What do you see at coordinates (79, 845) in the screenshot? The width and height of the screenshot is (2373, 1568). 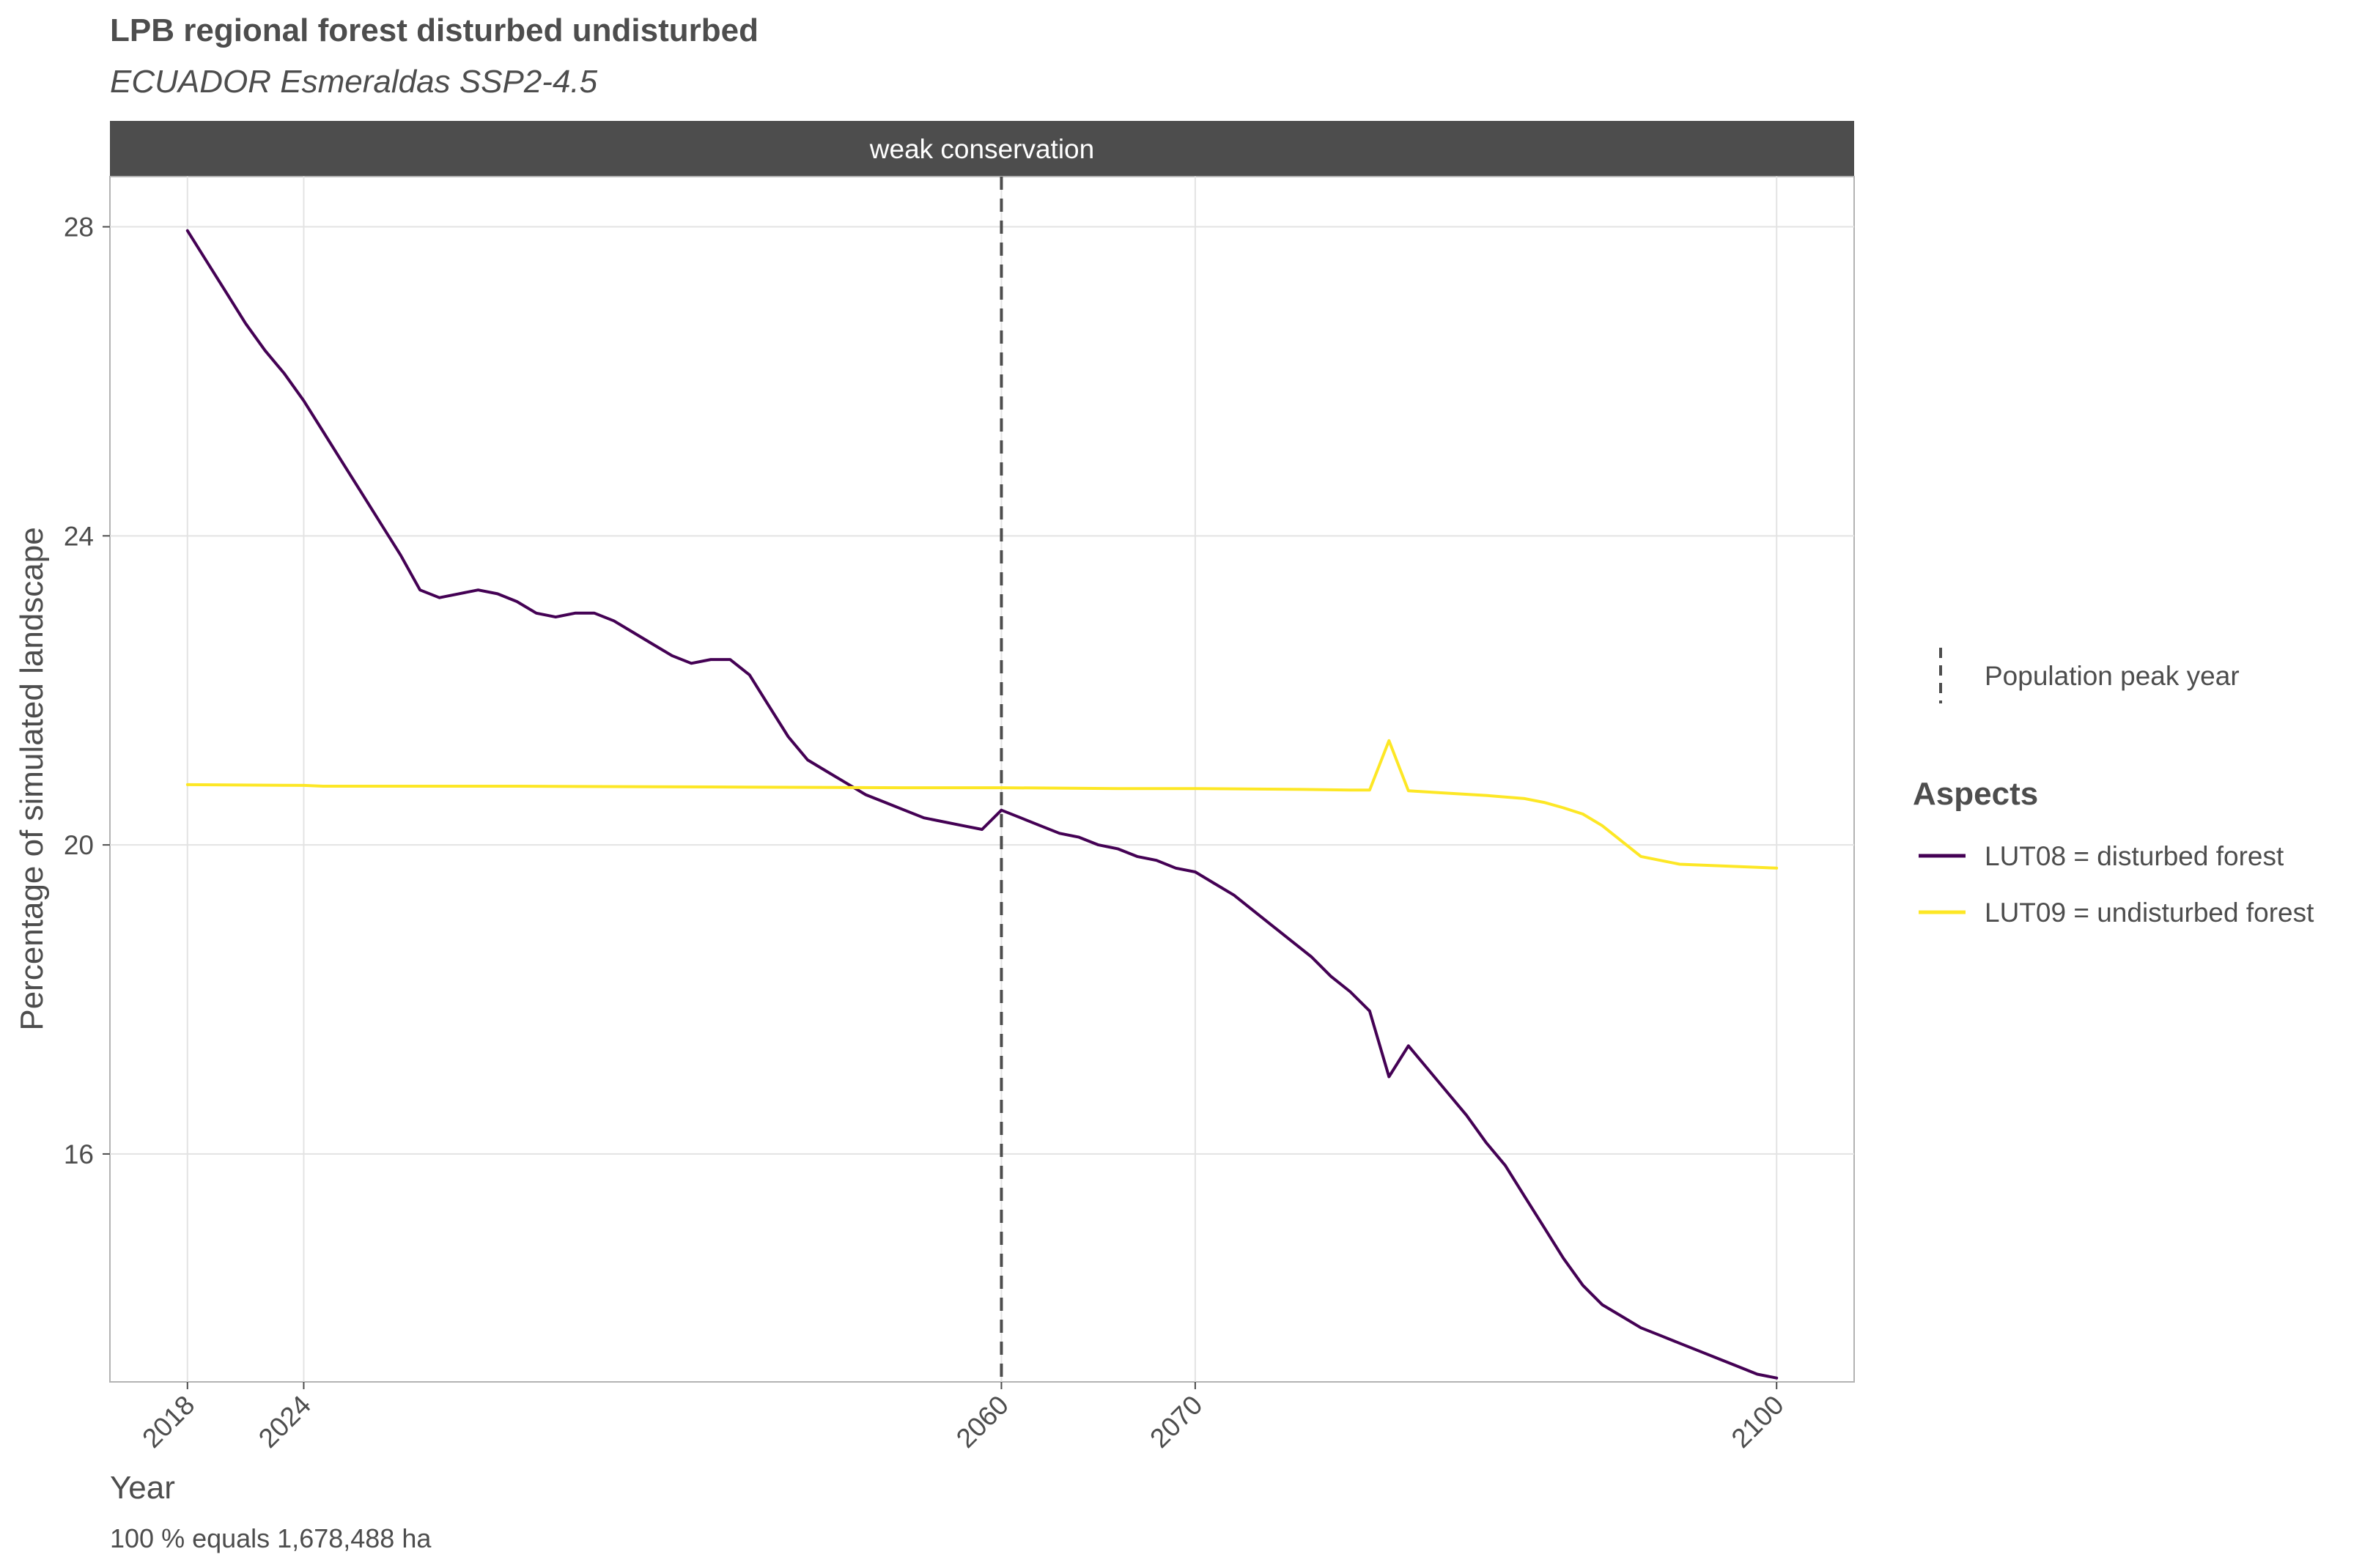 I see `y-tick-label: 20` at bounding box center [79, 845].